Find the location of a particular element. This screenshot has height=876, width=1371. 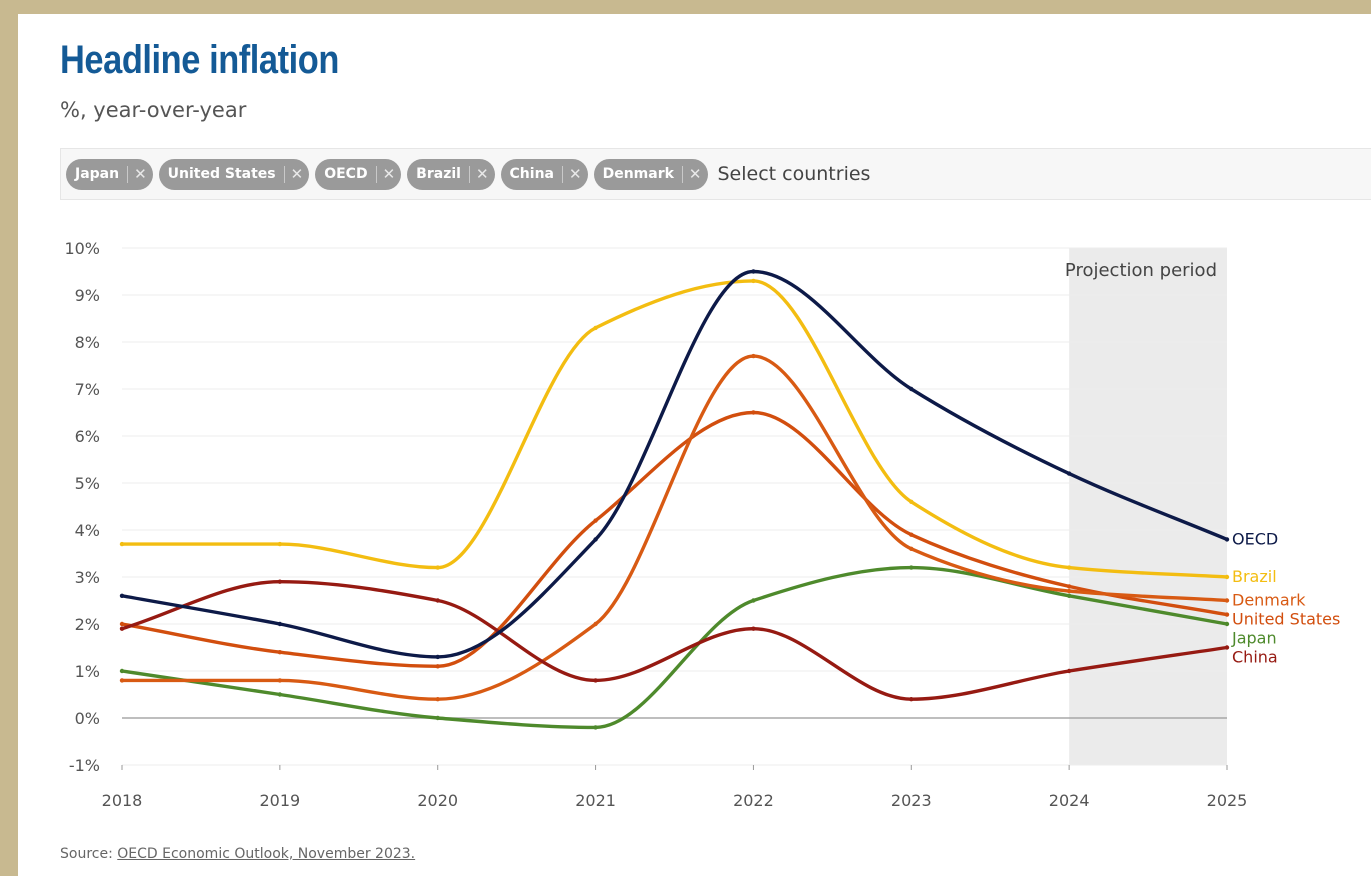

series-end-label: OECD is located at coordinates (1255, 538).